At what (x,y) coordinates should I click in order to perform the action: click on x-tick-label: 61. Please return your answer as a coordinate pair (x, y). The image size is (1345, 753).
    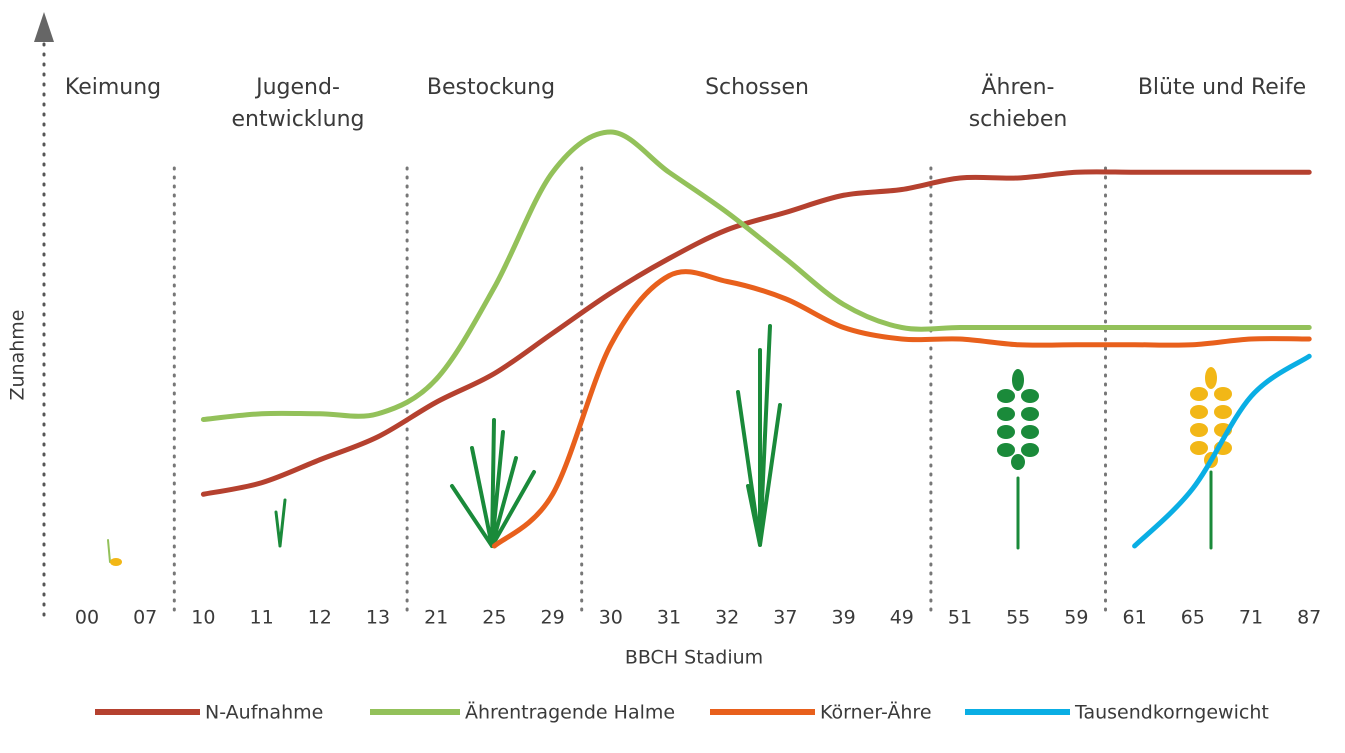
    Looking at the image, I should click on (1135, 618).